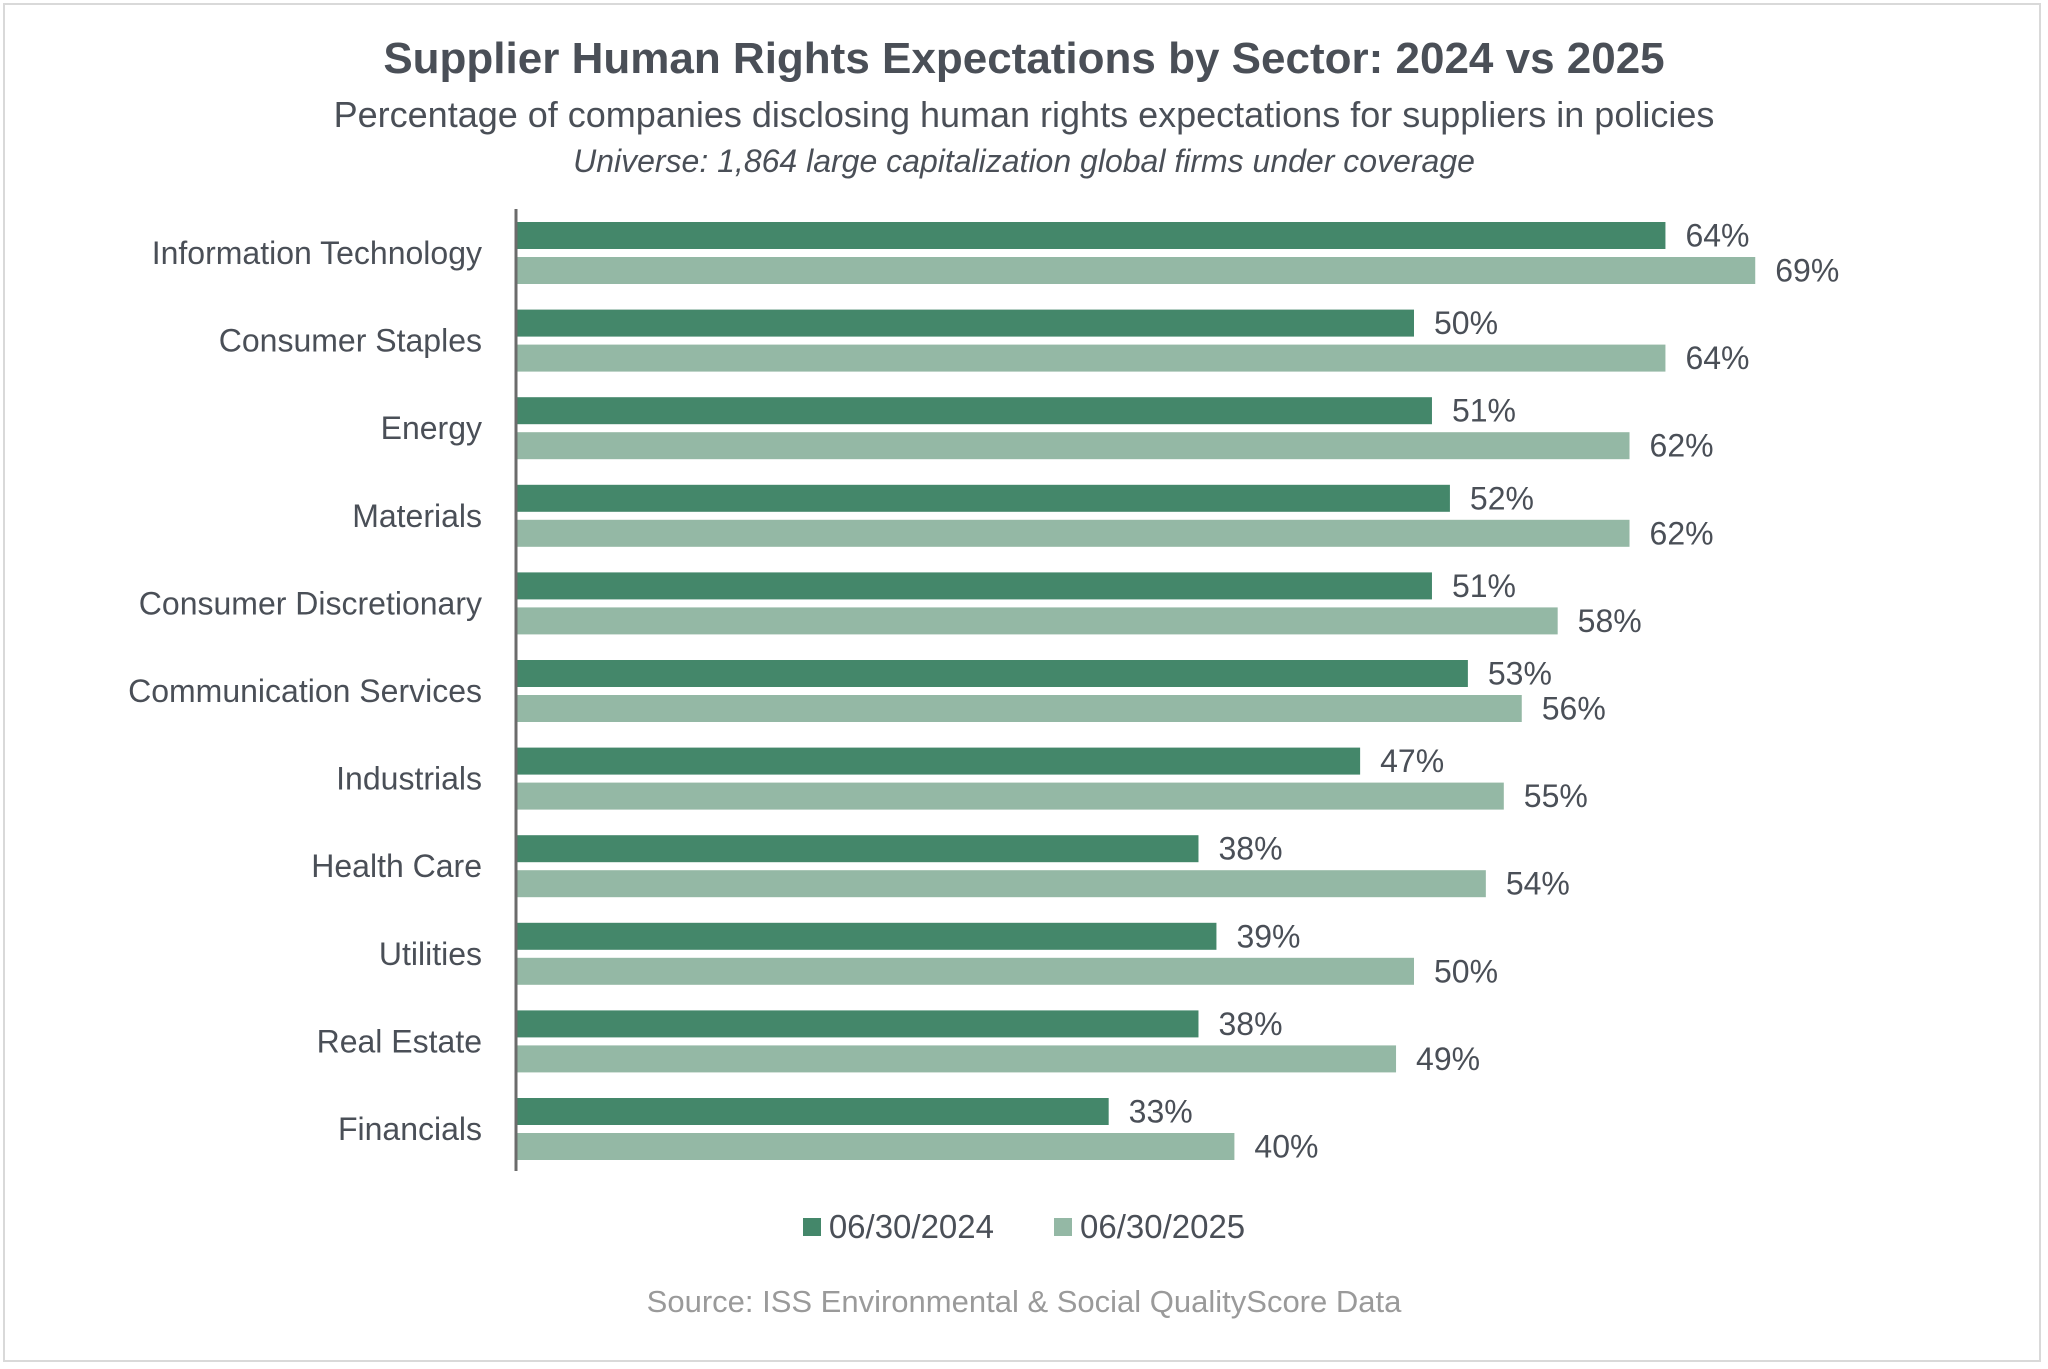 This screenshot has height=1369, width=2048. I want to click on legend-swatch-2025, so click(1063, 1227).